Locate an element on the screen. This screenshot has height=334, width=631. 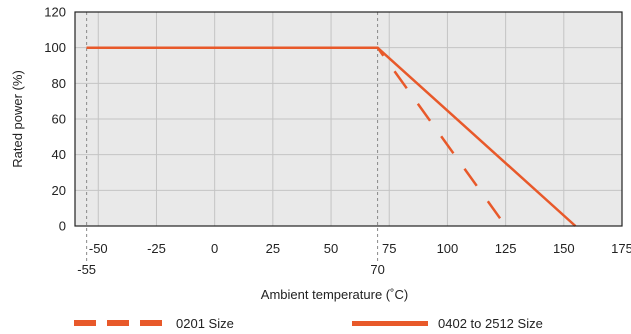
x-tick-label: 150 is located at coordinates (564, 248).